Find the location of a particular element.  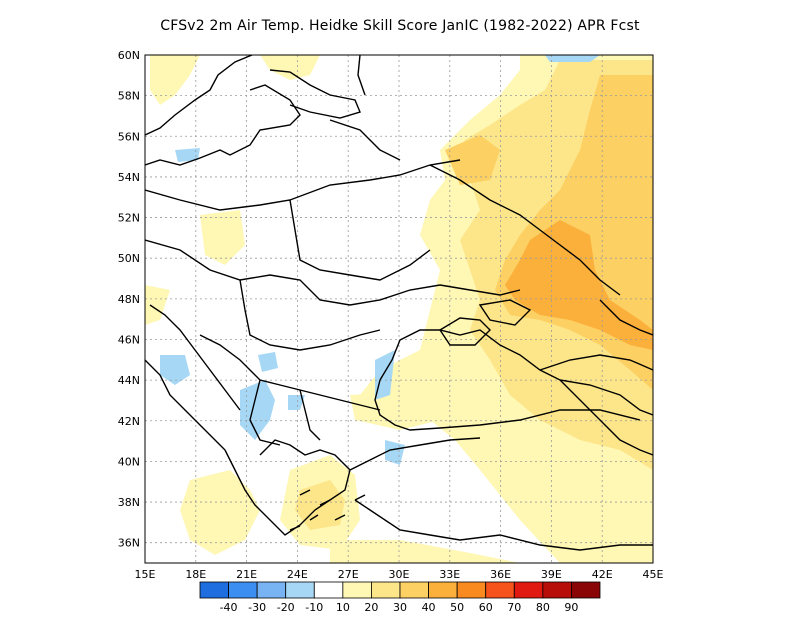

colorbar-label: -40 is located at coordinates (229, 607).